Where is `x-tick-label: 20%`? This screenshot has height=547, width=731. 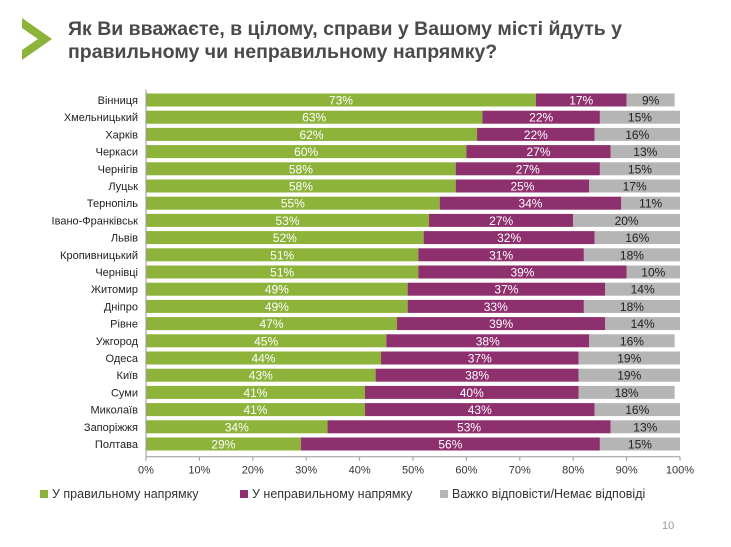 x-tick-label: 20% is located at coordinates (253, 471).